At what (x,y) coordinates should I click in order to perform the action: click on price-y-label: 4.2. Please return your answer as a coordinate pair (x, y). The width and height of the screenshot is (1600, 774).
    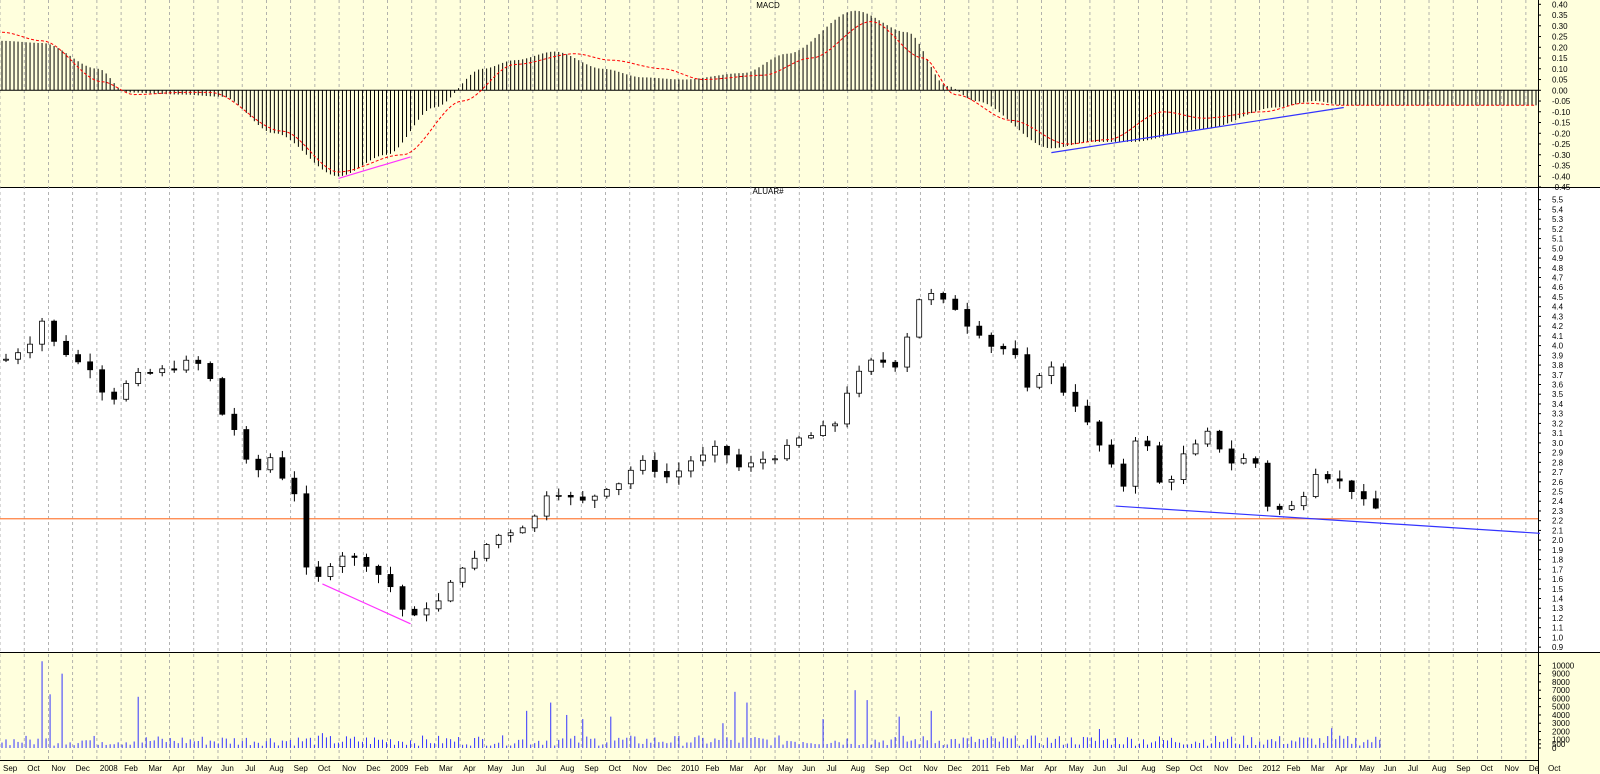
    Looking at the image, I should click on (1558, 326).